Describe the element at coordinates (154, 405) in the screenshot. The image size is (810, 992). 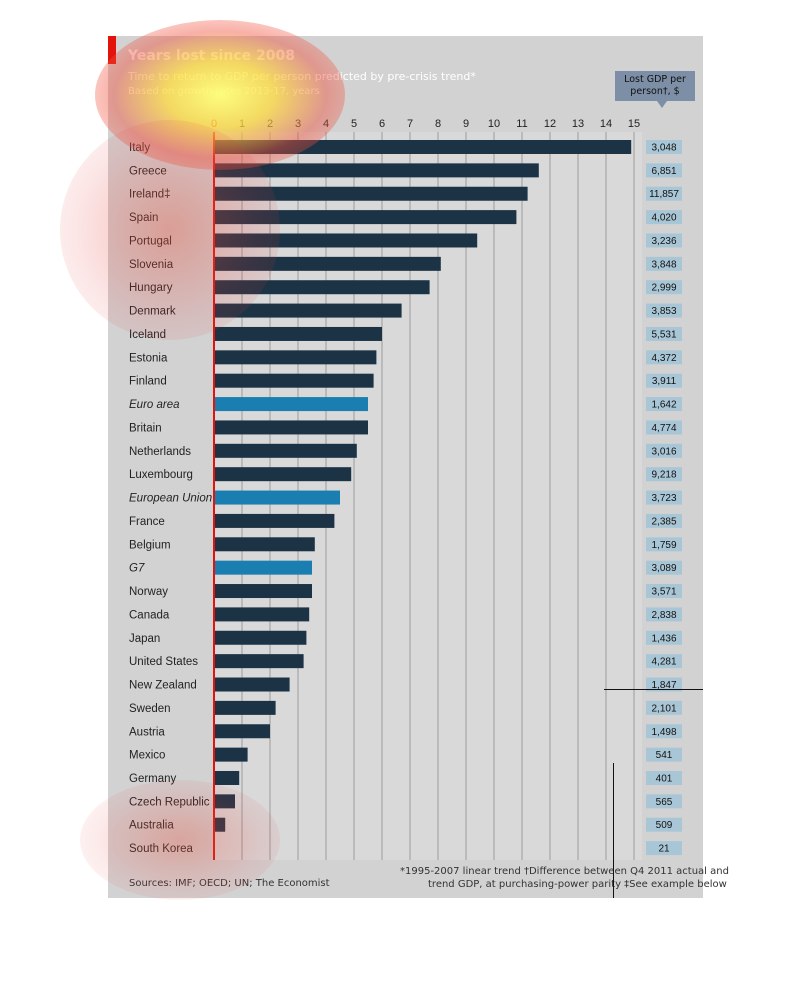
I see `category-label: Euro area` at that location.